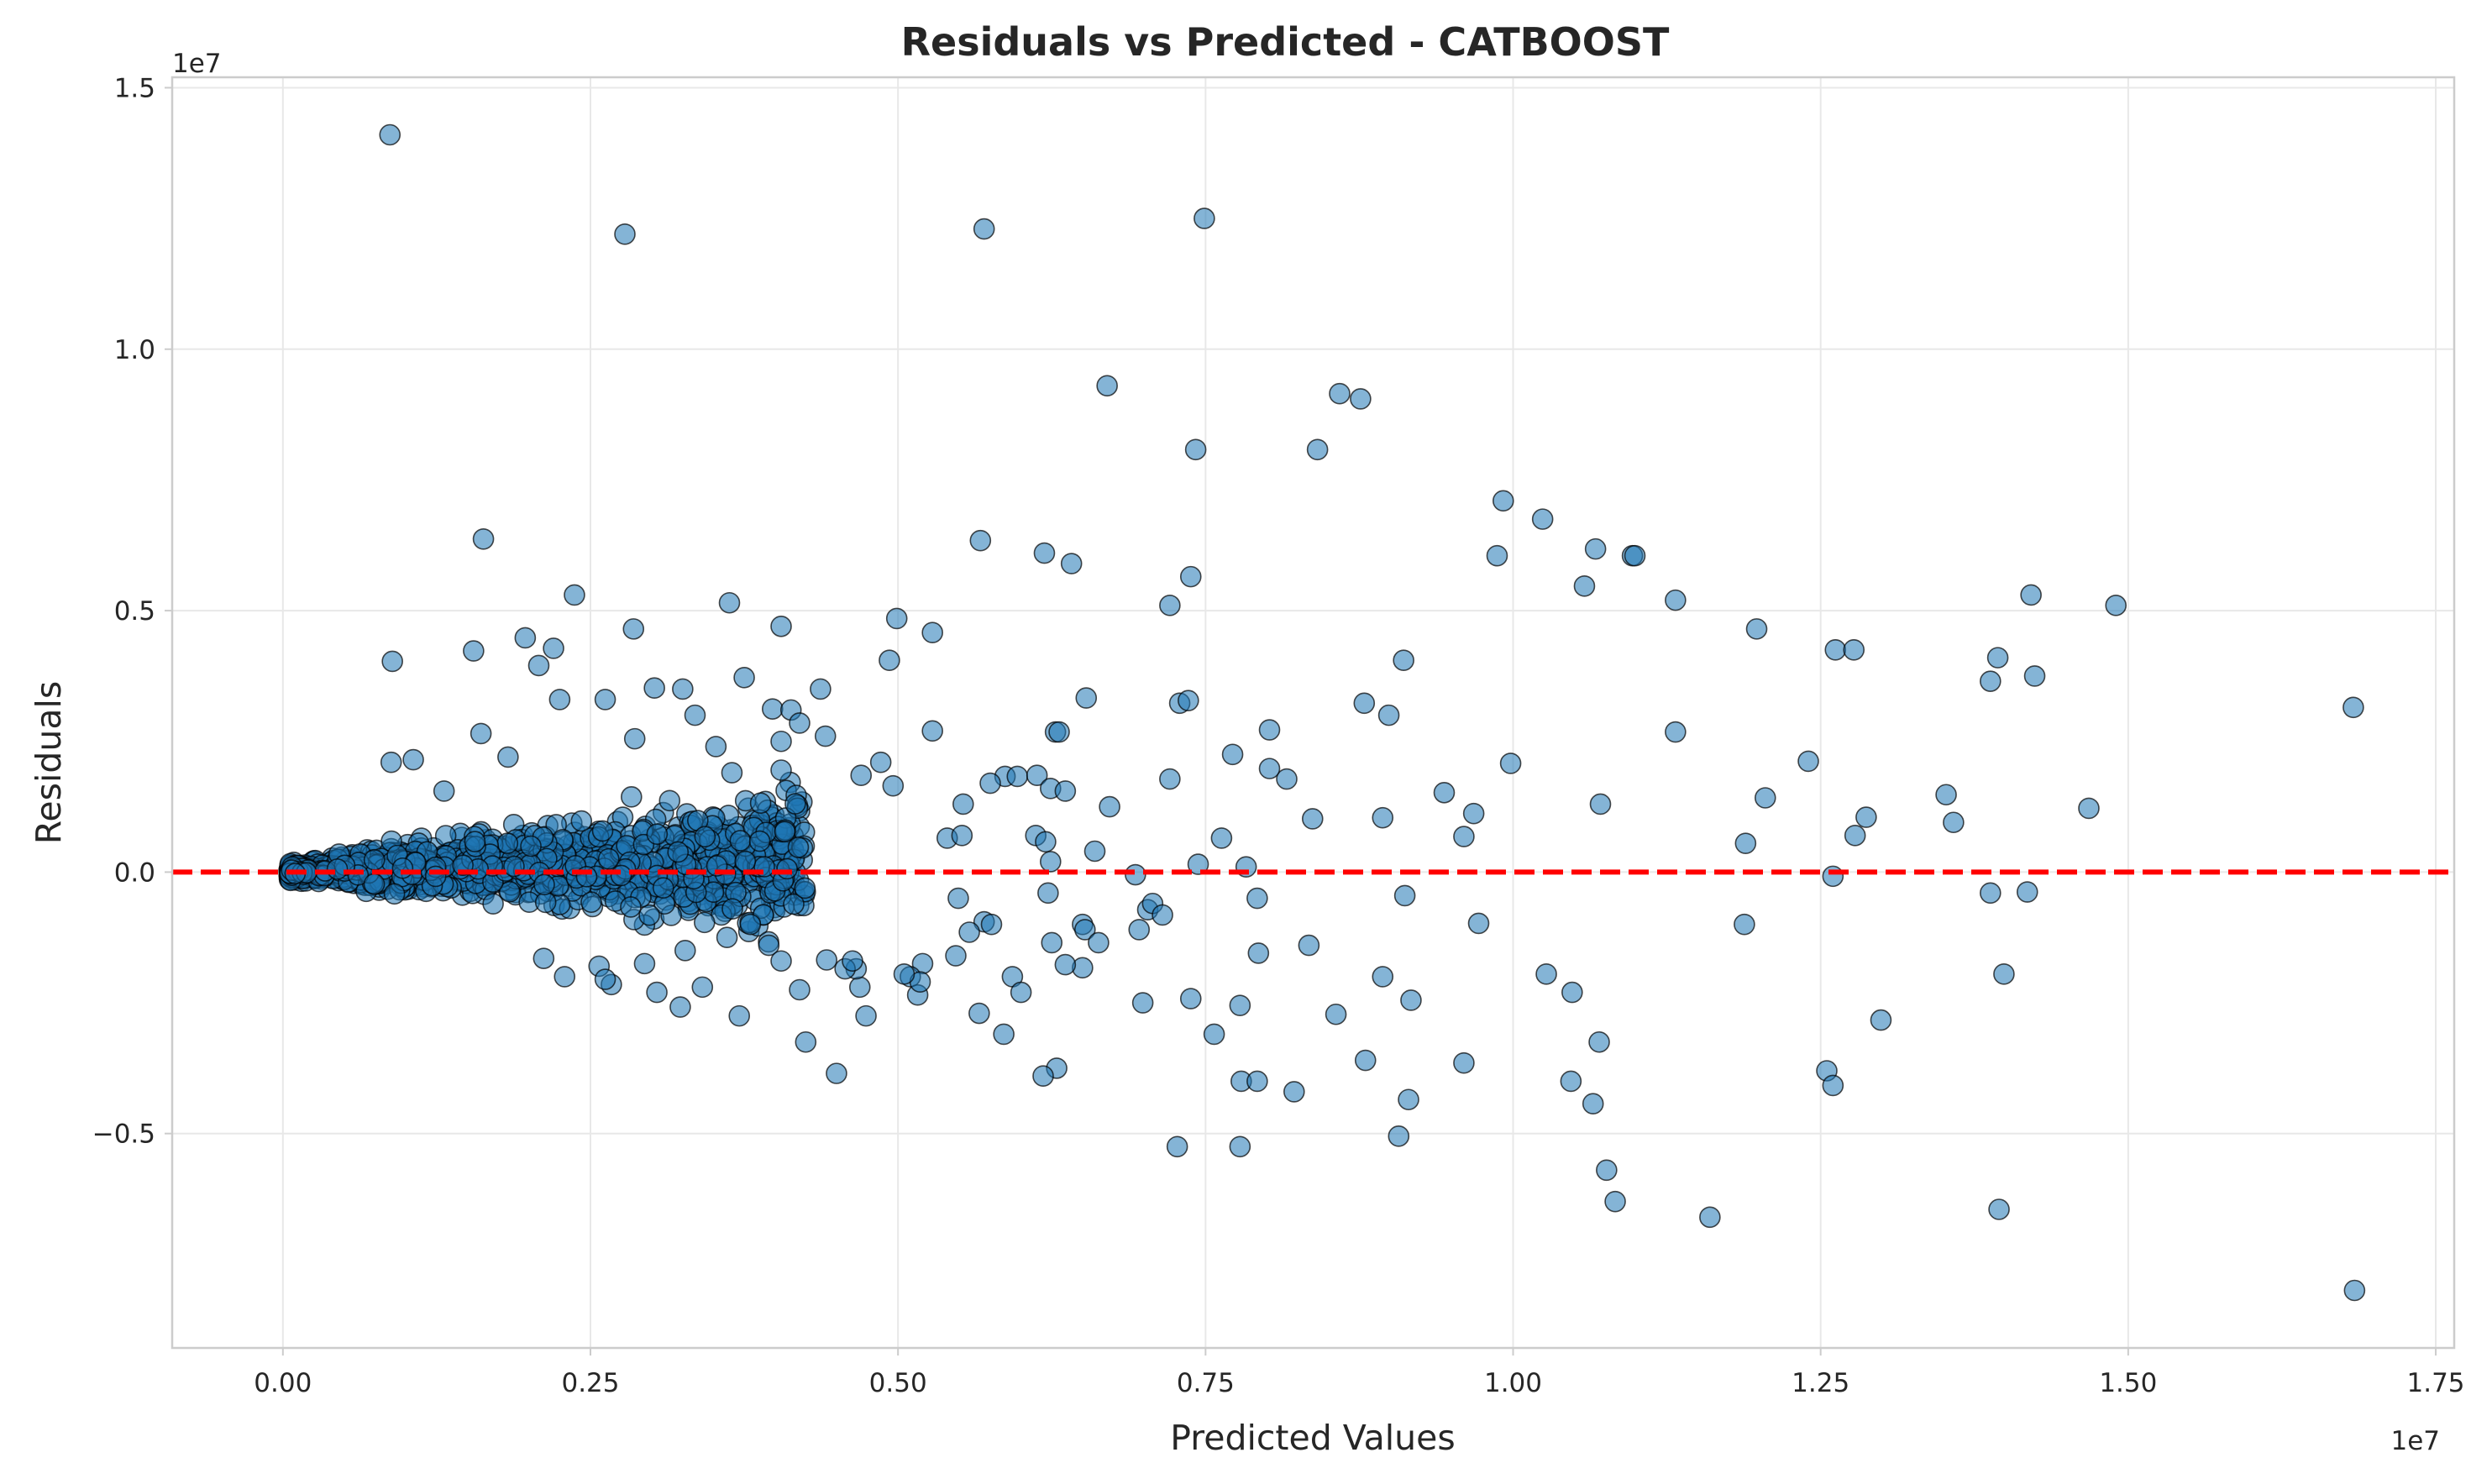  What do you see at coordinates (1206, 1383) in the screenshot?
I see `x-tick-label: 0.75` at bounding box center [1206, 1383].